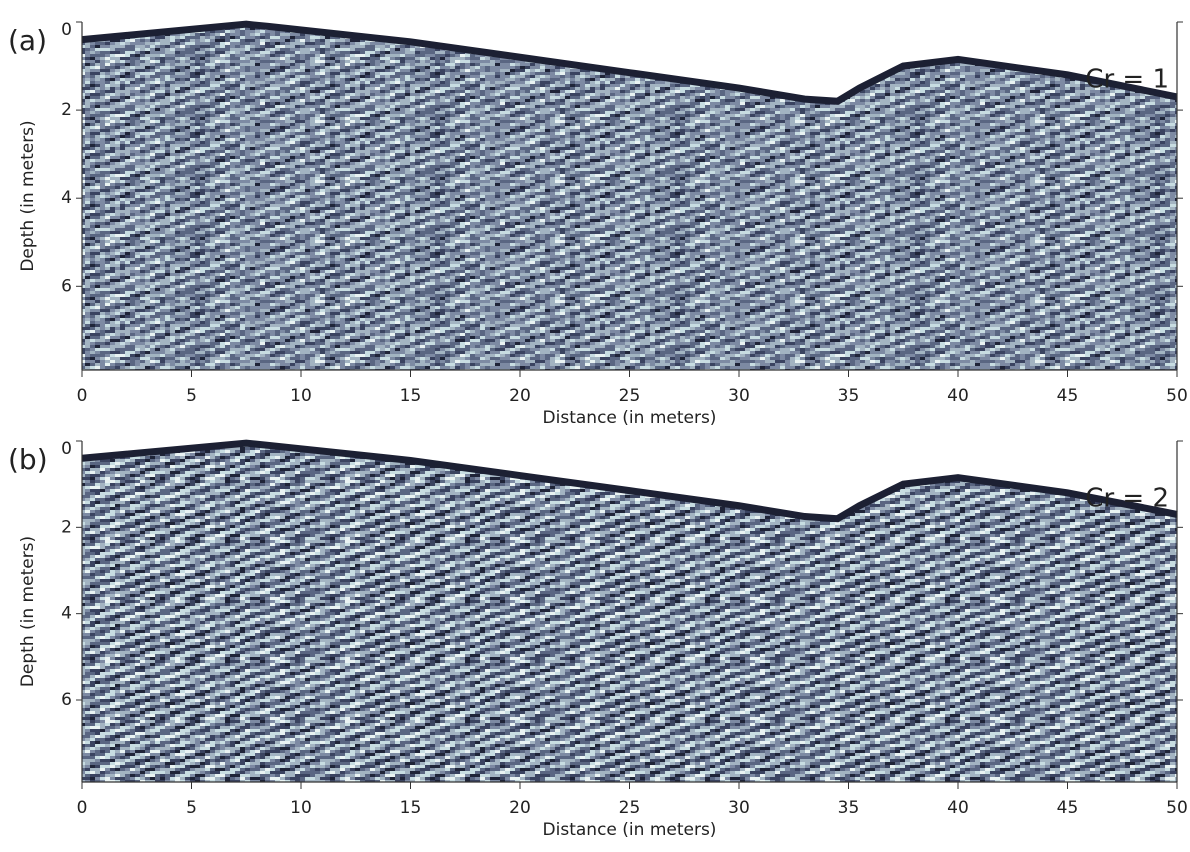 Image resolution: width=1190 pixels, height=852 pixels. What do you see at coordinates (1127, 499) in the screenshot?
I see `annotation: Cr = 2` at bounding box center [1127, 499].